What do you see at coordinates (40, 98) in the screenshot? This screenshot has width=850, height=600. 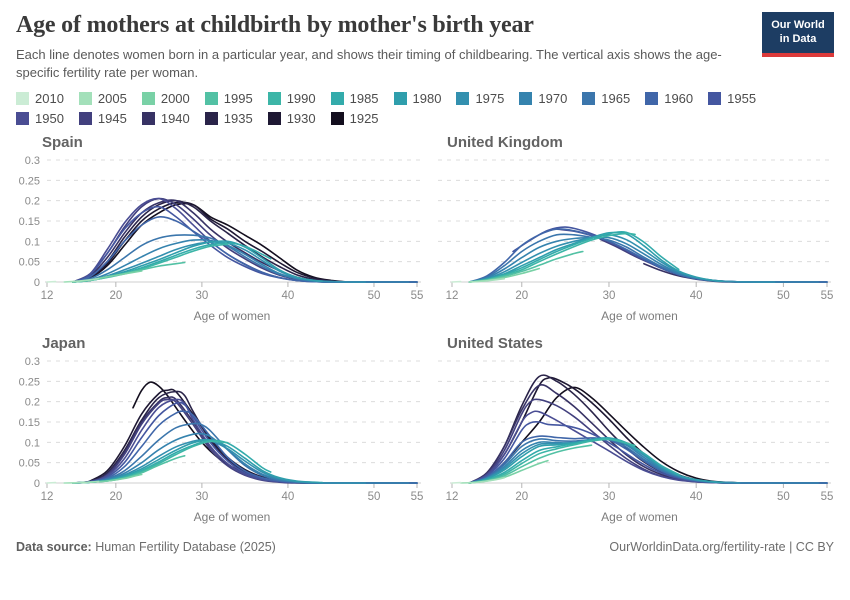 I see `legend-item-2010: 2010` at bounding box center [40, 98].